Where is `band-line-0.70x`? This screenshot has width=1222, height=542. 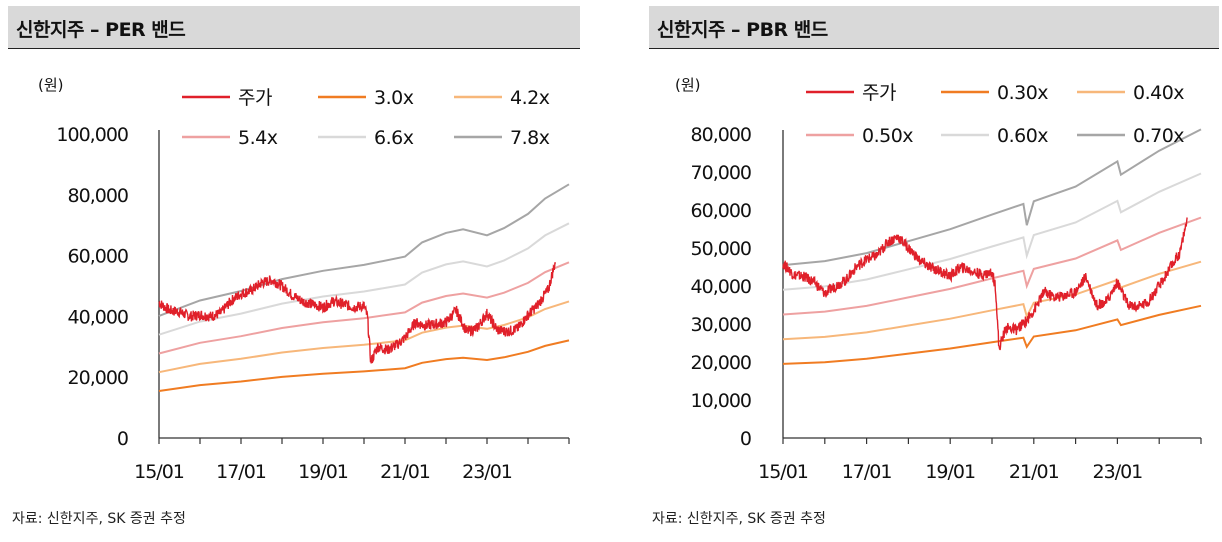
band-line-0.70x is located at coordinates (992, 197).